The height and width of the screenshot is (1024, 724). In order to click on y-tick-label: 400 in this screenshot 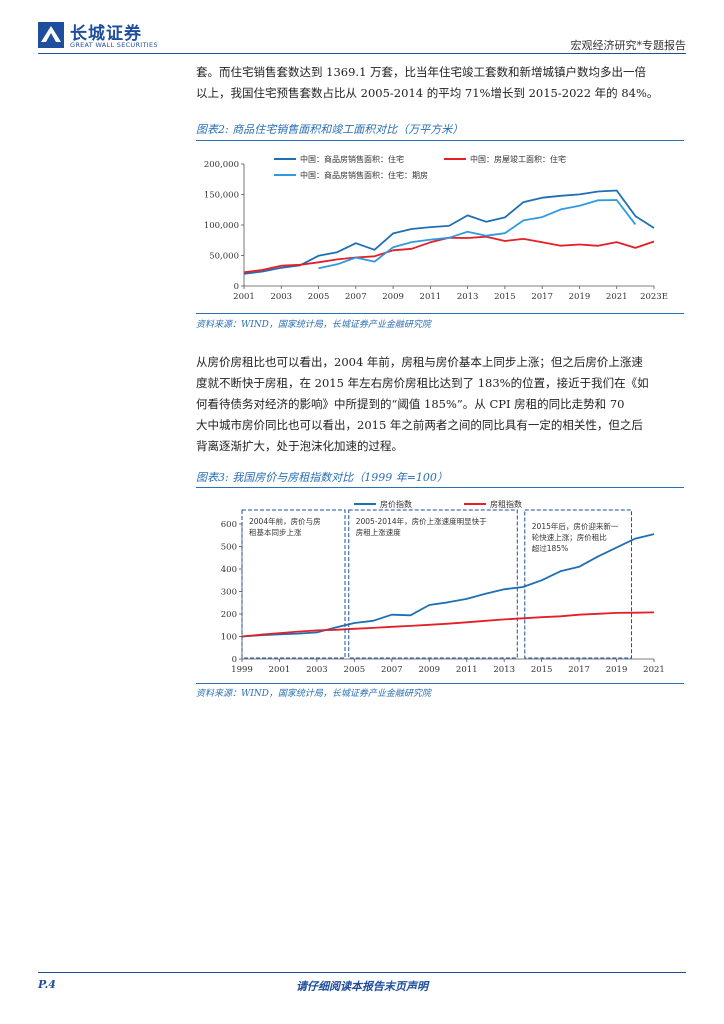, I will do `click(229, 570)`.